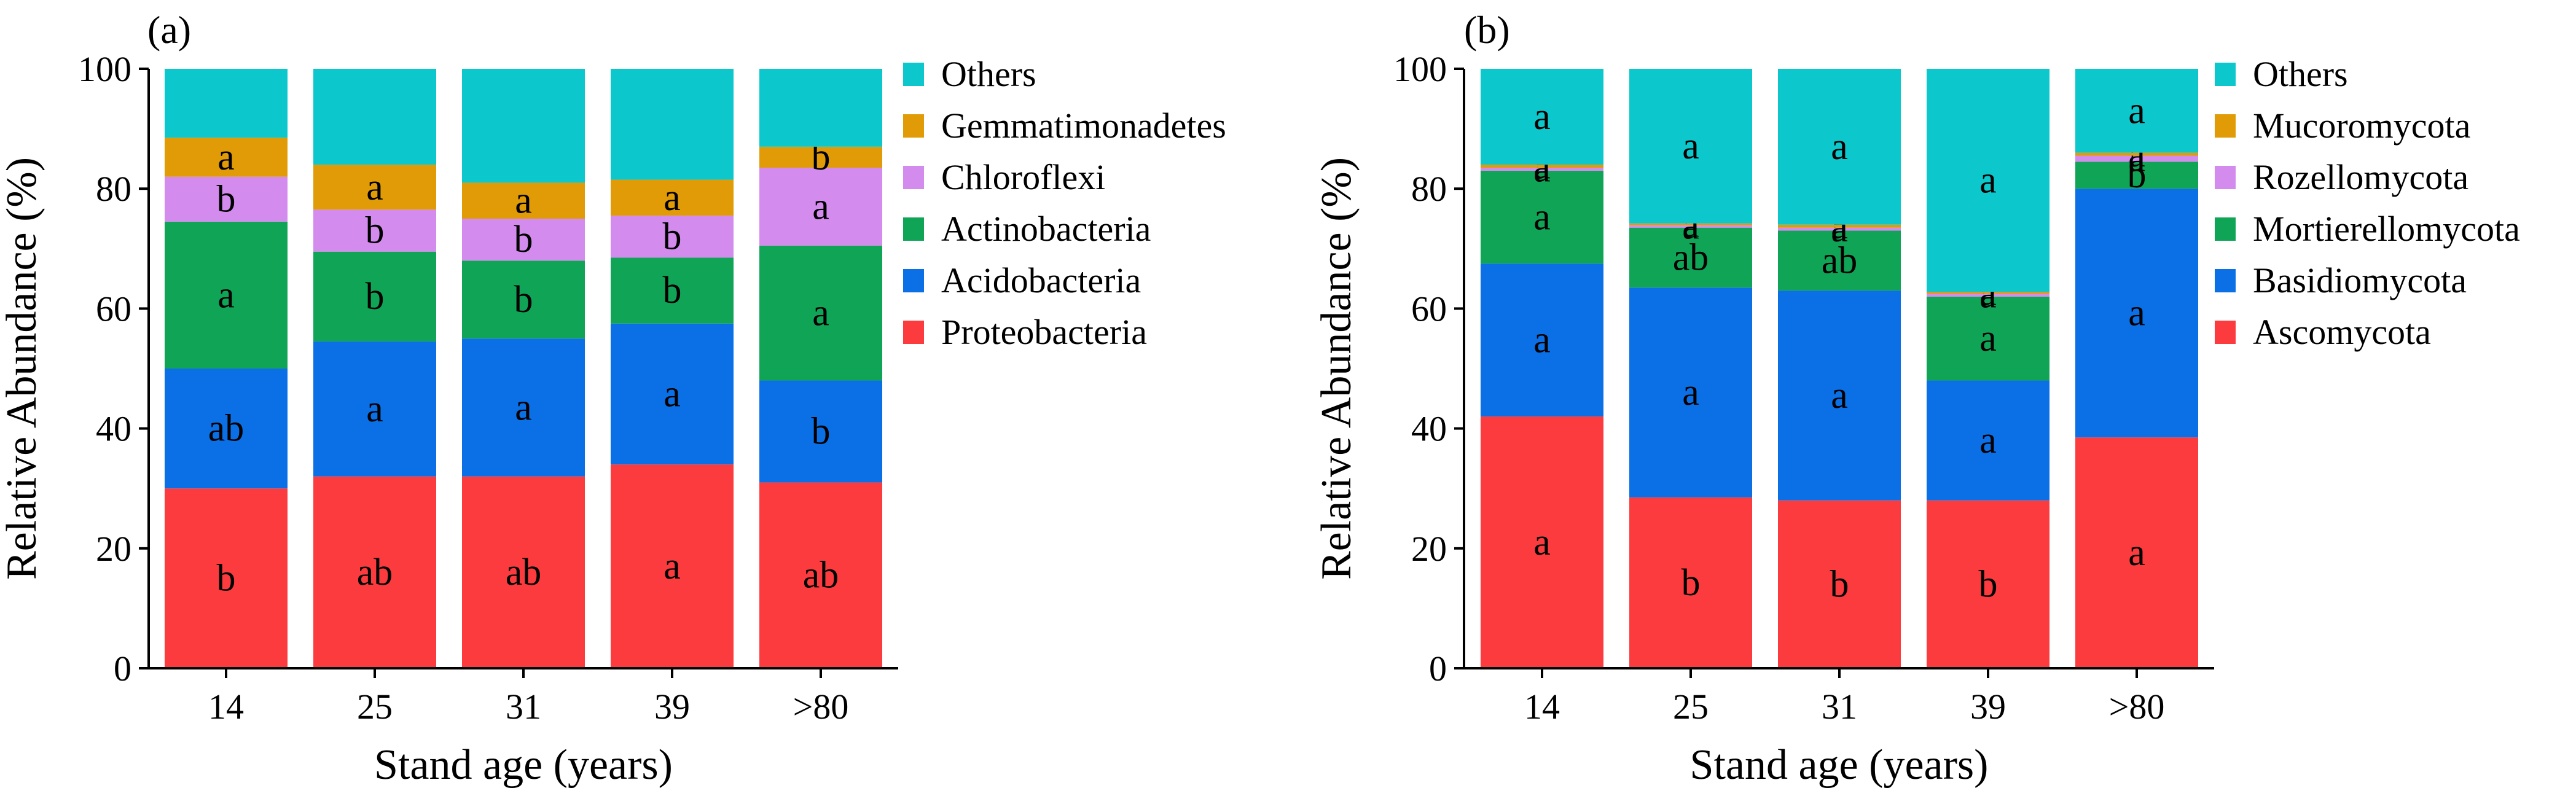  What do you see at coordinates (1046, 229) in the screenshot?
I see `legend-label: Actinobacteria` at bounding box center [1046, 229].